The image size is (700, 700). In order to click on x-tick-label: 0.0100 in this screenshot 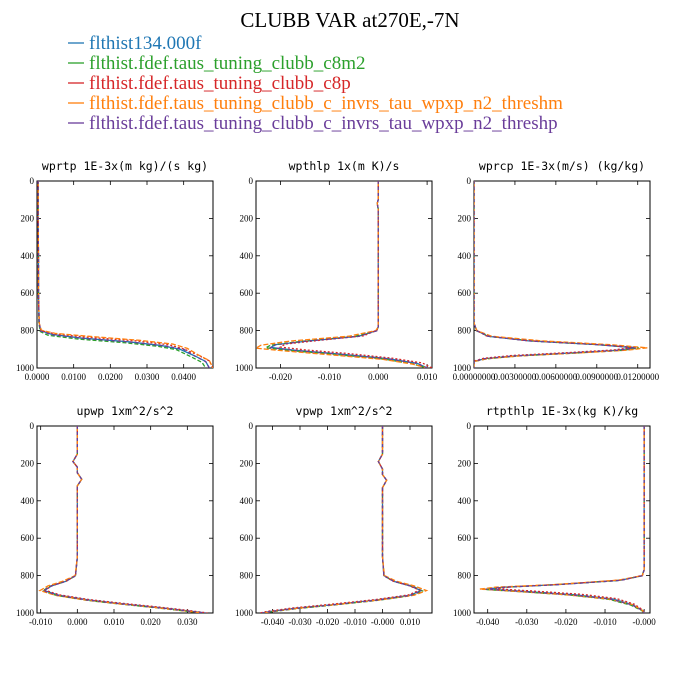, I will do `click(73, 377)`.